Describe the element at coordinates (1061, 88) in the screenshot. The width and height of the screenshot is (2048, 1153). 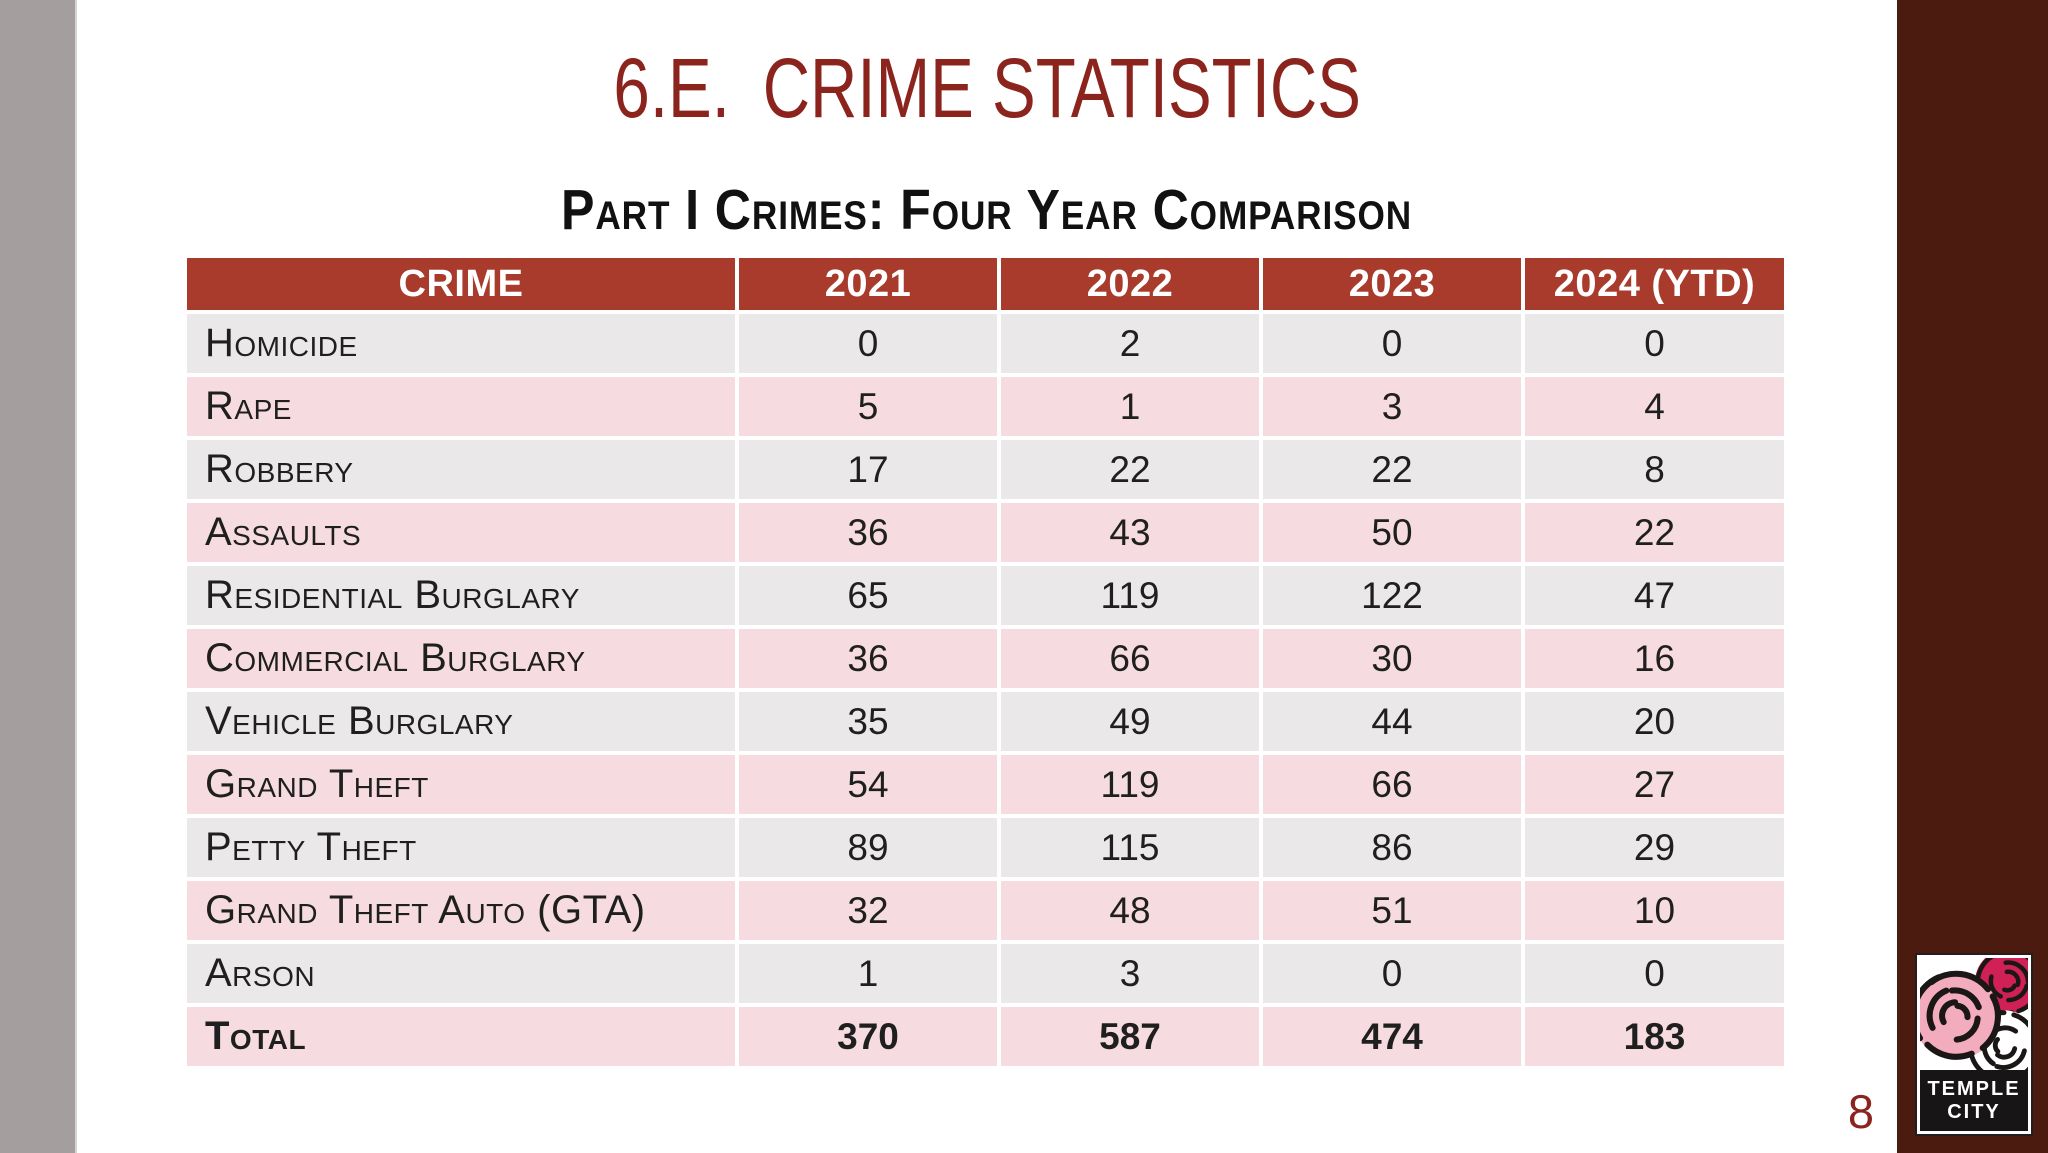
I see `slide-title-main: CRIME STATISTICS` at that location.